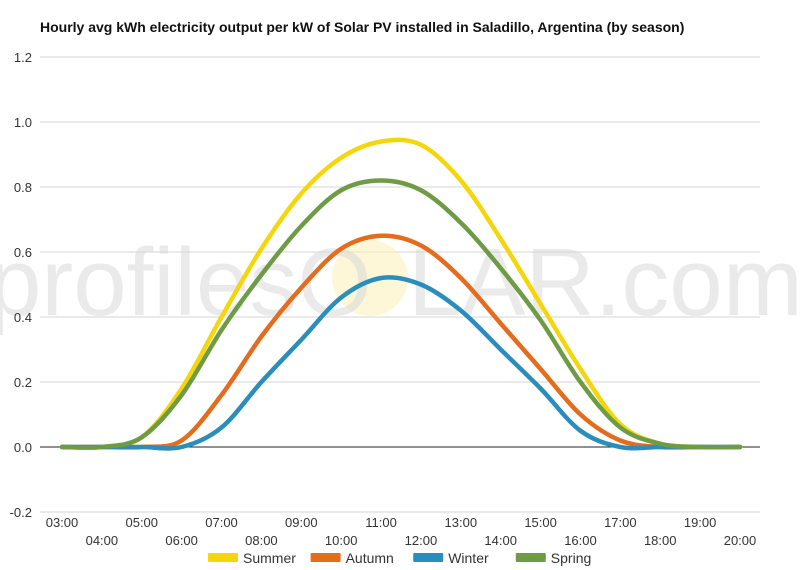 This screenshot has height=570, width=800. I want to click on legend: Summer Autumn Winter Spring, so click(399, 558).